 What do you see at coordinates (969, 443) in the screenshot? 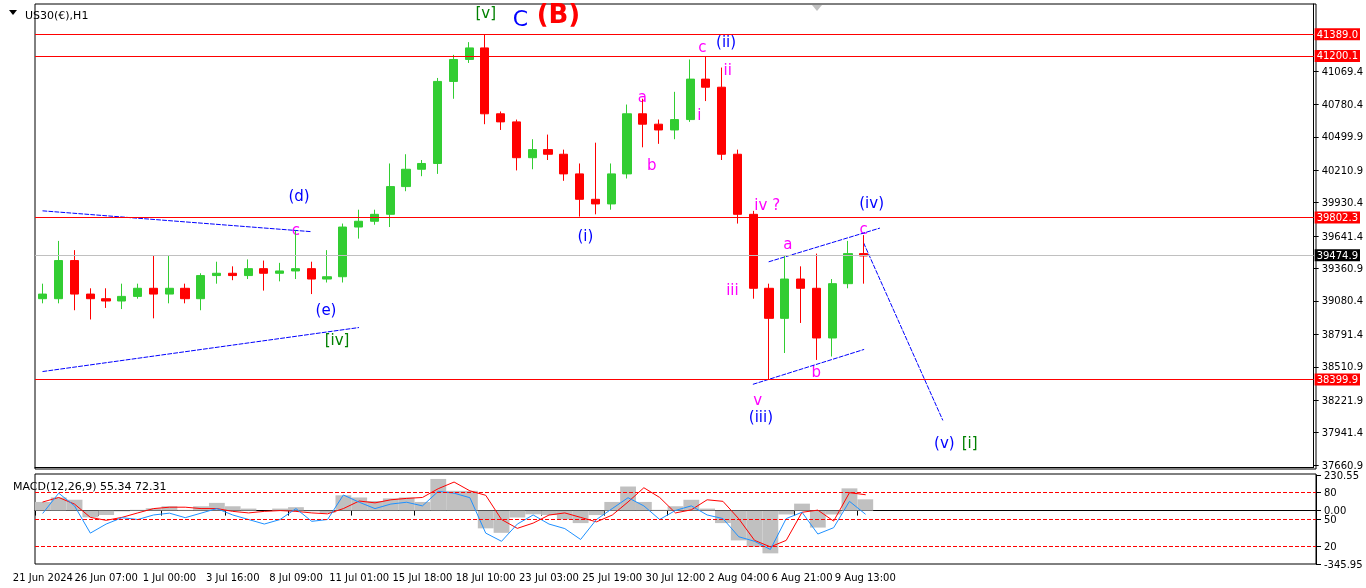
I see `annotation: [i]` at bounding box center [969, 443].